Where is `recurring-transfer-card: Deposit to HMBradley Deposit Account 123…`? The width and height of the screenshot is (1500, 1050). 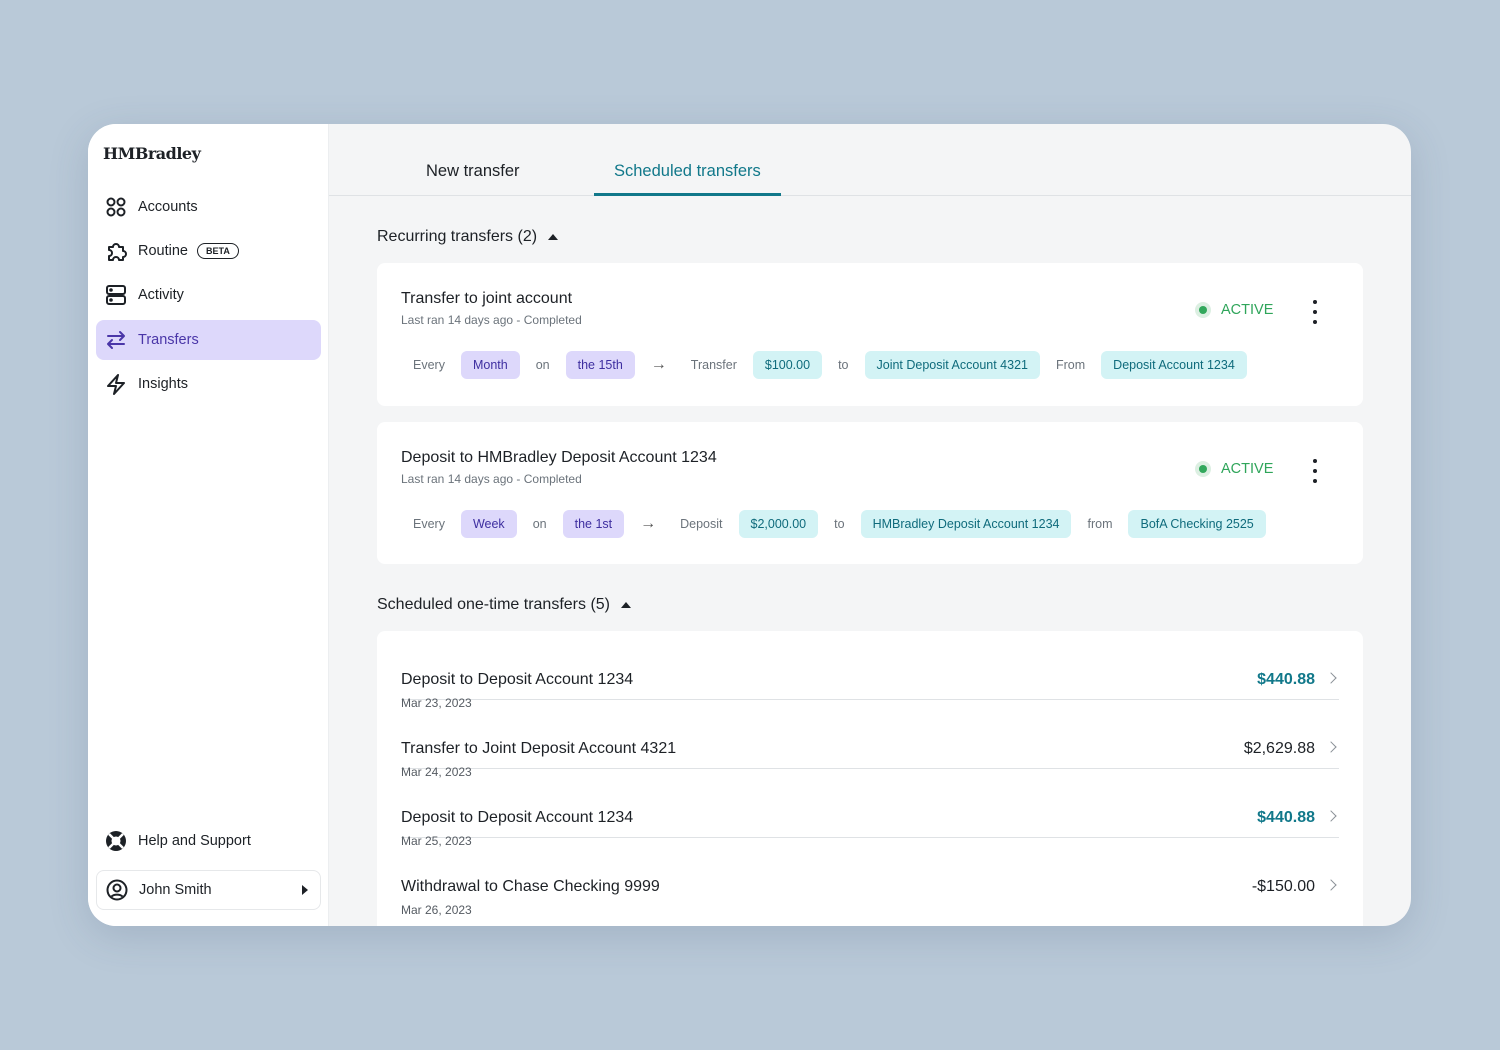 recurring-transfer-card: Deposit to HMBradley Deposit Account 123… is located at coordinates (870, 493).